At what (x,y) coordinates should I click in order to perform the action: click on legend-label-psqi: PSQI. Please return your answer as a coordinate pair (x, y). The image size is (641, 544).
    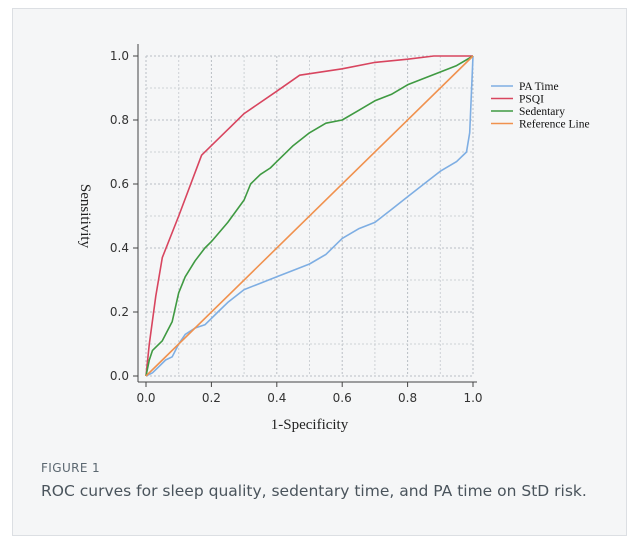
    Looking at the image, I should click on (531, 100).